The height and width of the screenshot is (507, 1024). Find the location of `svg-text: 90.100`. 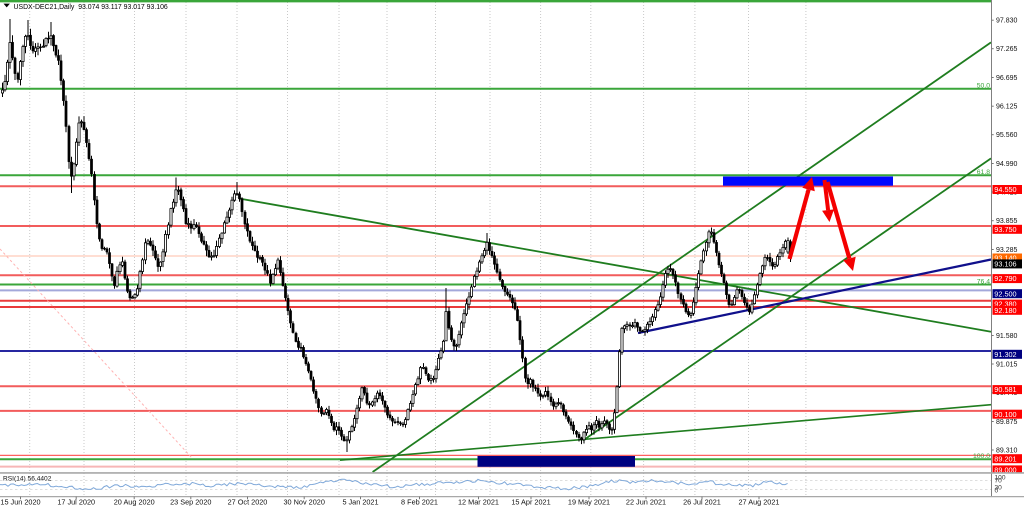

svg-text: 90.100 is located at coordinates (1005, 414).